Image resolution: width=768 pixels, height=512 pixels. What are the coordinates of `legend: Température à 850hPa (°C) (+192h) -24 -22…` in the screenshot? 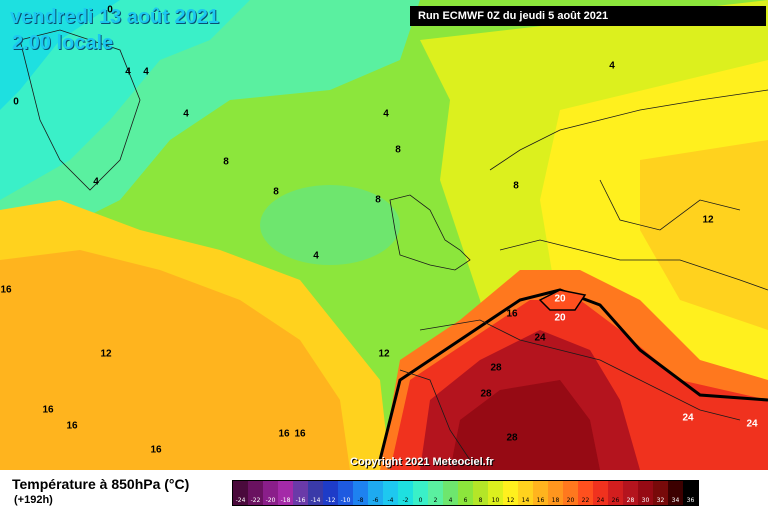 It's located at (384, 491).